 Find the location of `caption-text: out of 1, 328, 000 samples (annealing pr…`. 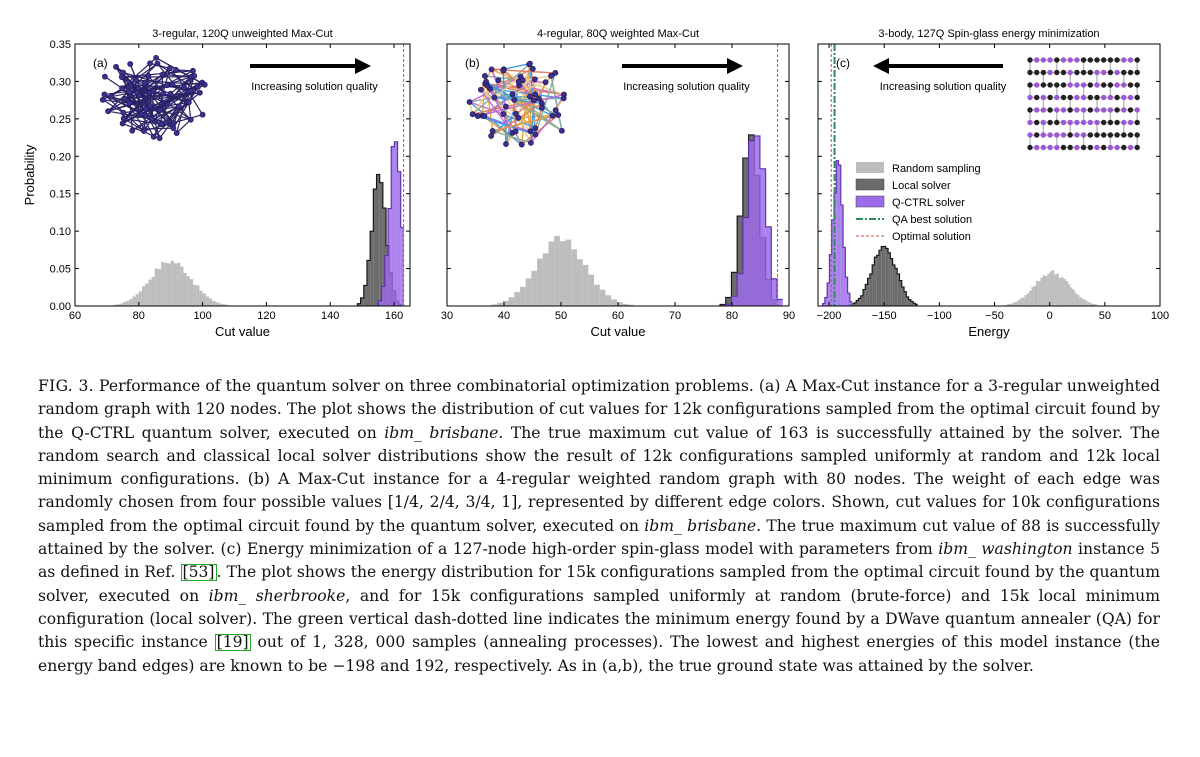

caption-text: out of 1, 328, 000 samples (annealing pr… is located at coordinates (599, 654).